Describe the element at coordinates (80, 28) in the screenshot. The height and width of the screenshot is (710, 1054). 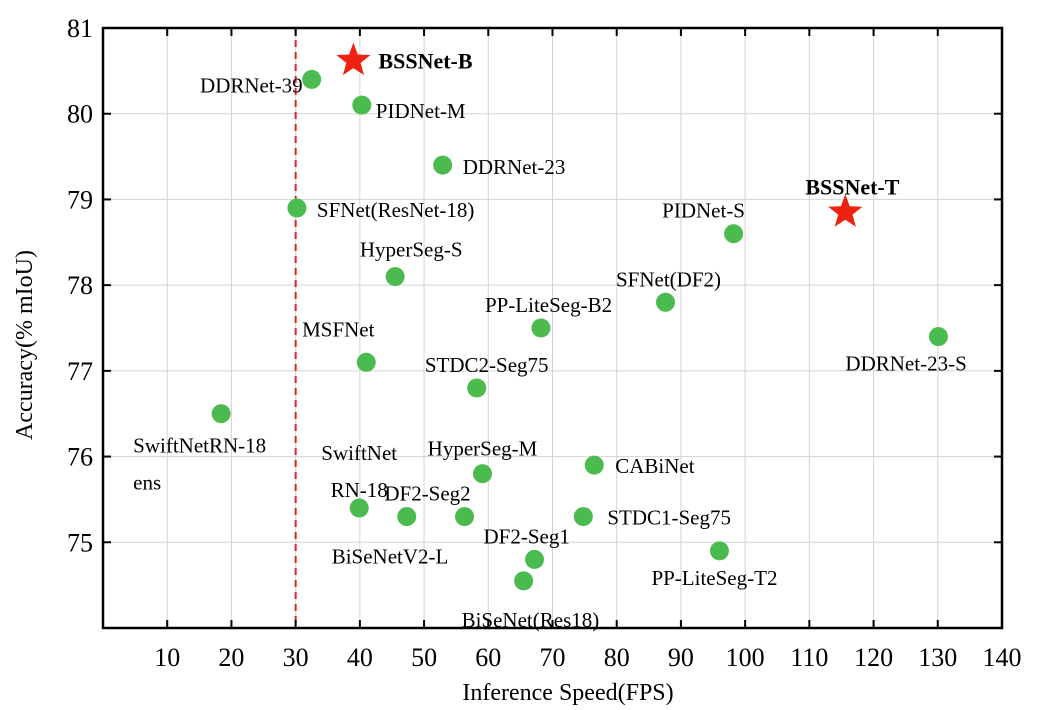
I see `y-tick-label: 81` at that location.